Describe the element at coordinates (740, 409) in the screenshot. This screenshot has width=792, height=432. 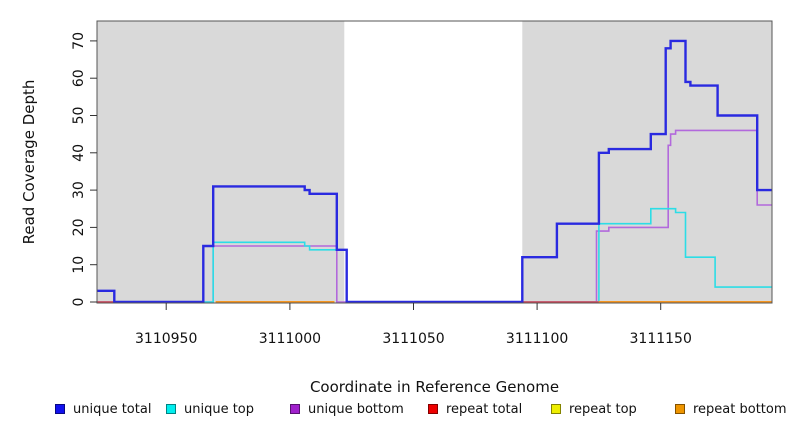
I see `legend-label: repeat bottom` at that location.